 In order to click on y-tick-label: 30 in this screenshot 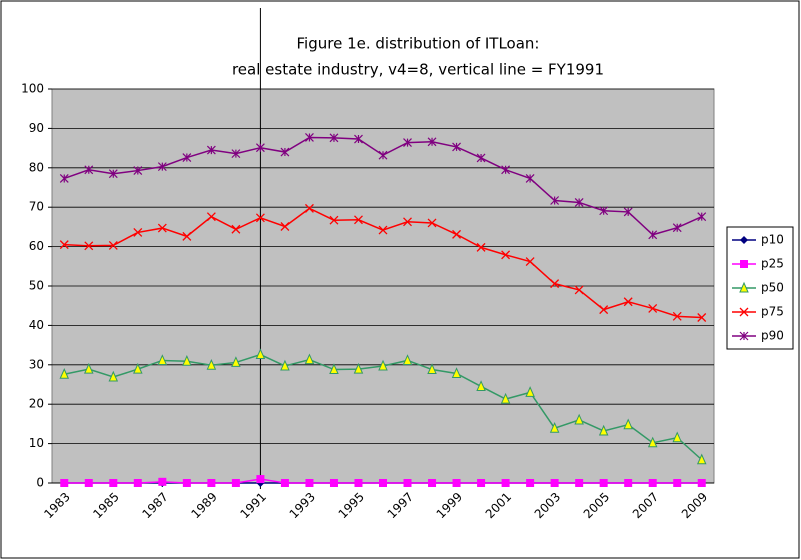, I will do `click(36, 364)`.